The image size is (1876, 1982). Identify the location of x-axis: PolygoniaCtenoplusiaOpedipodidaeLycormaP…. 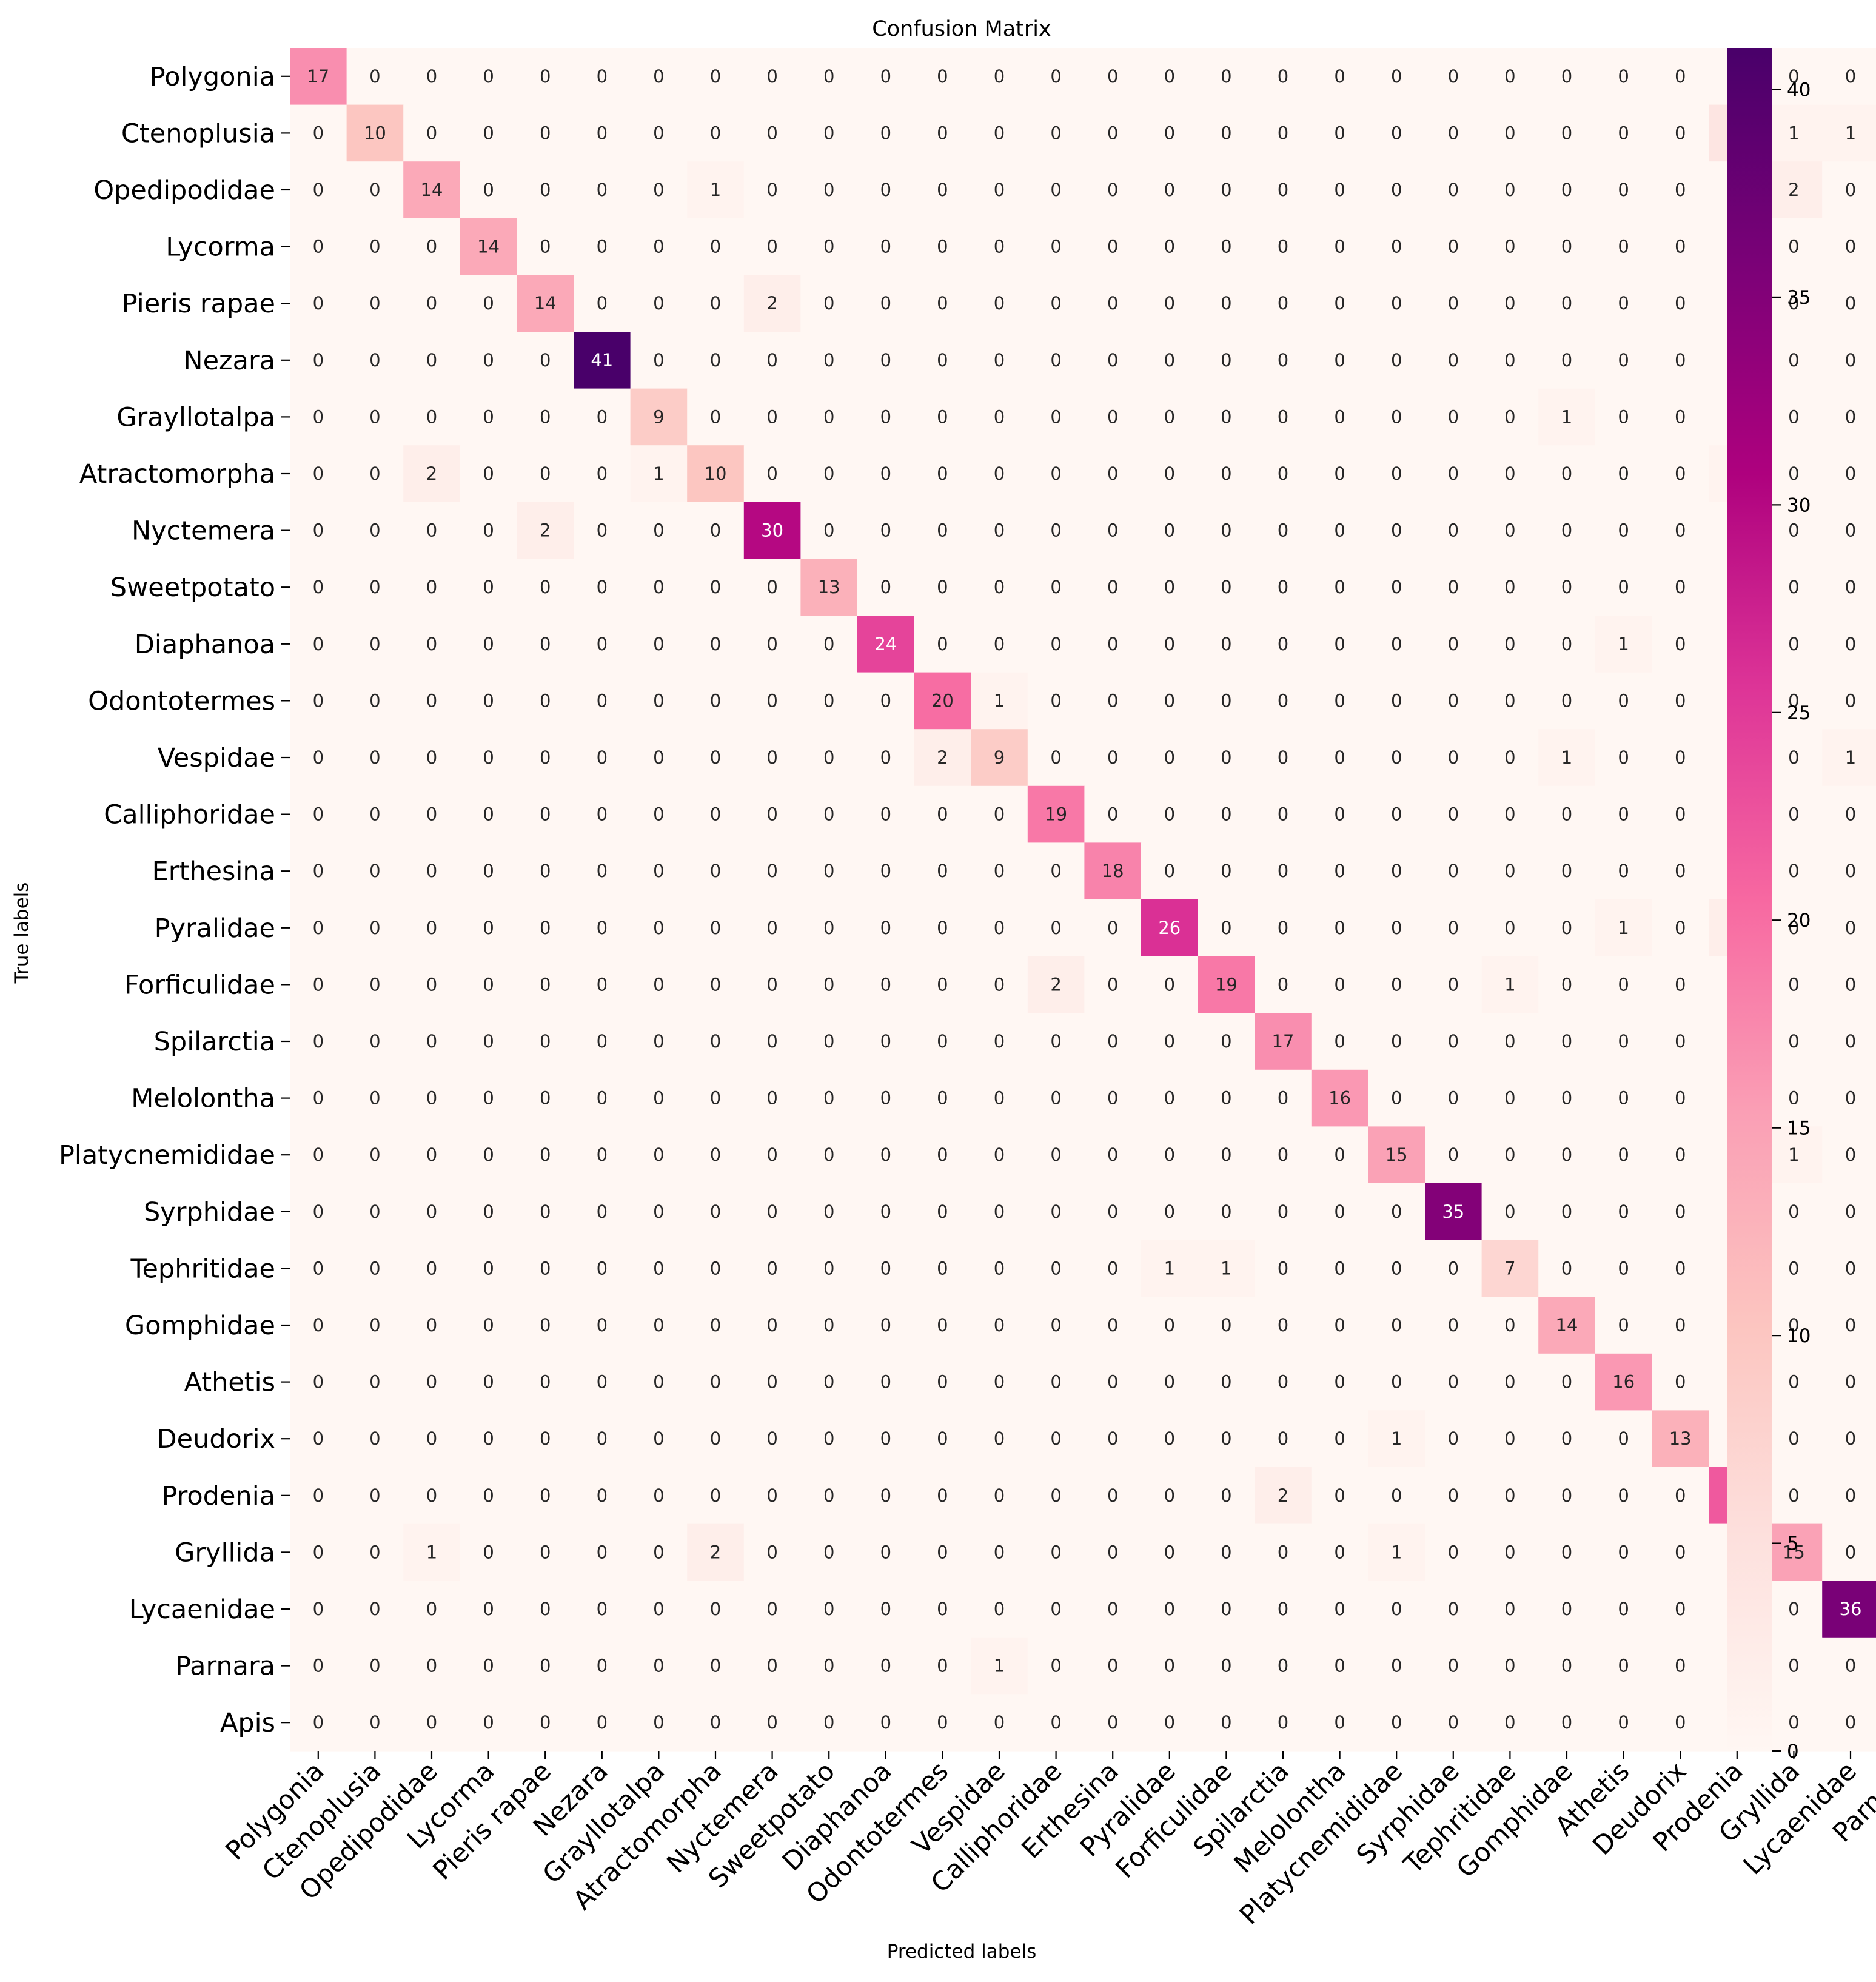
(1048, 1840).